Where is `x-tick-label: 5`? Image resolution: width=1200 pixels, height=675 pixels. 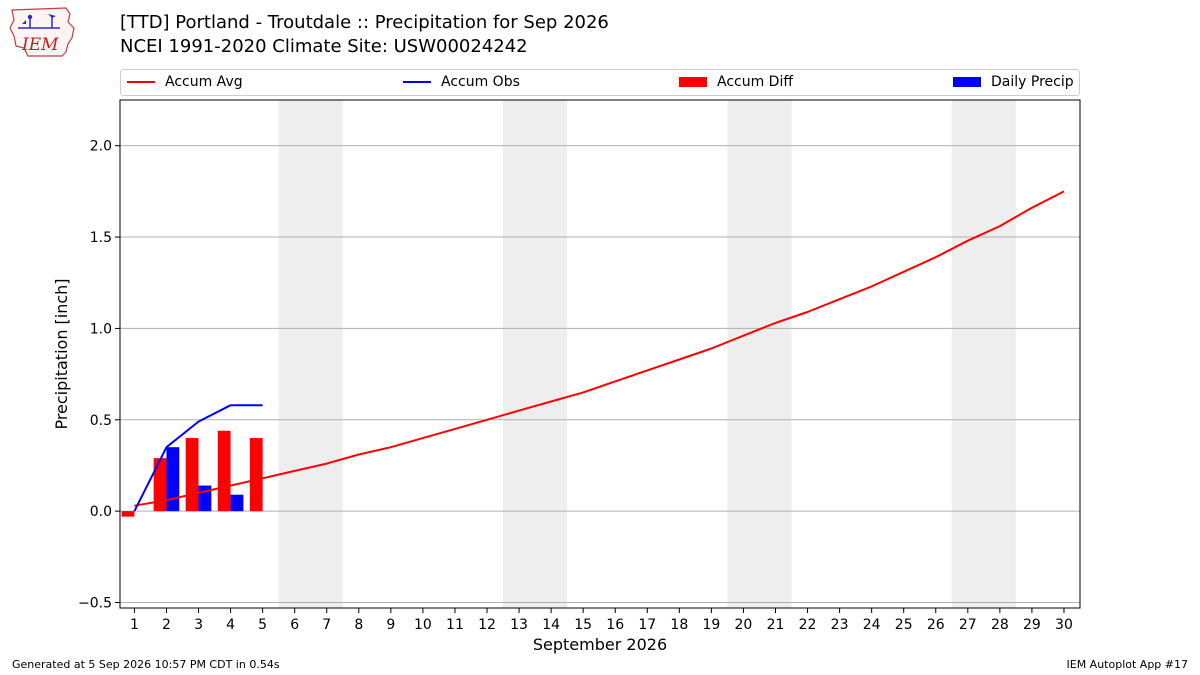 x-tick-label: 5 is located at coordinates (262, 625).